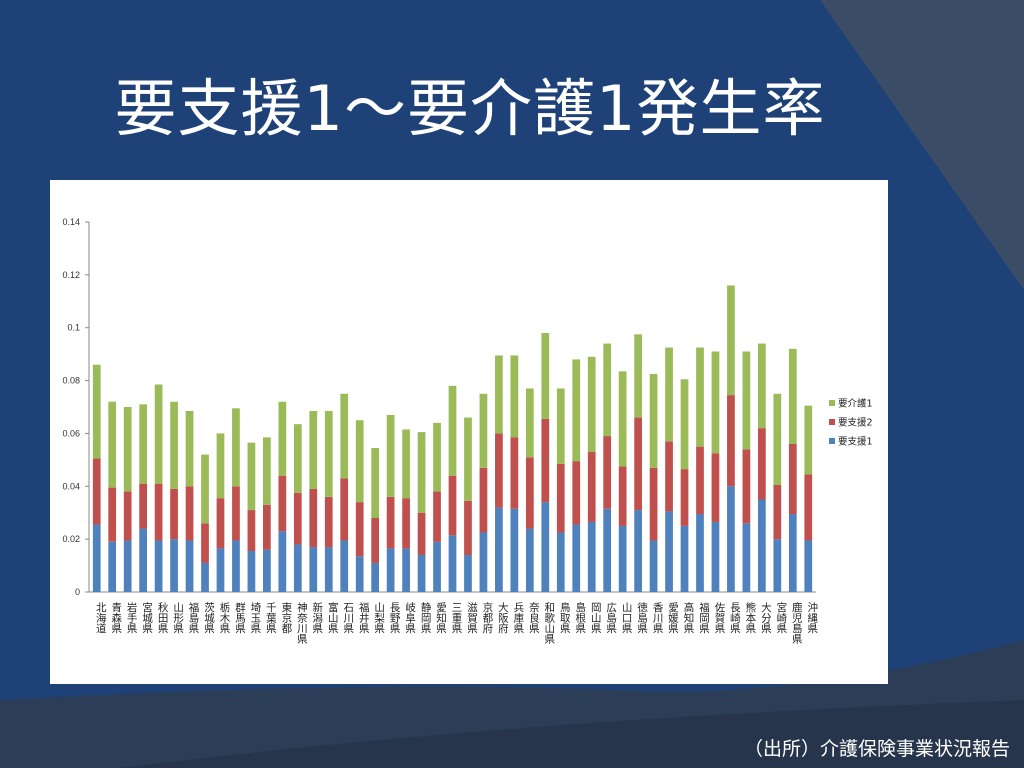 The width and height of the screenshot is (1024, 768). Describe the element at coordinates (348, 618) in the screenshot. I see `x-tick-label: 石川県` at that location.